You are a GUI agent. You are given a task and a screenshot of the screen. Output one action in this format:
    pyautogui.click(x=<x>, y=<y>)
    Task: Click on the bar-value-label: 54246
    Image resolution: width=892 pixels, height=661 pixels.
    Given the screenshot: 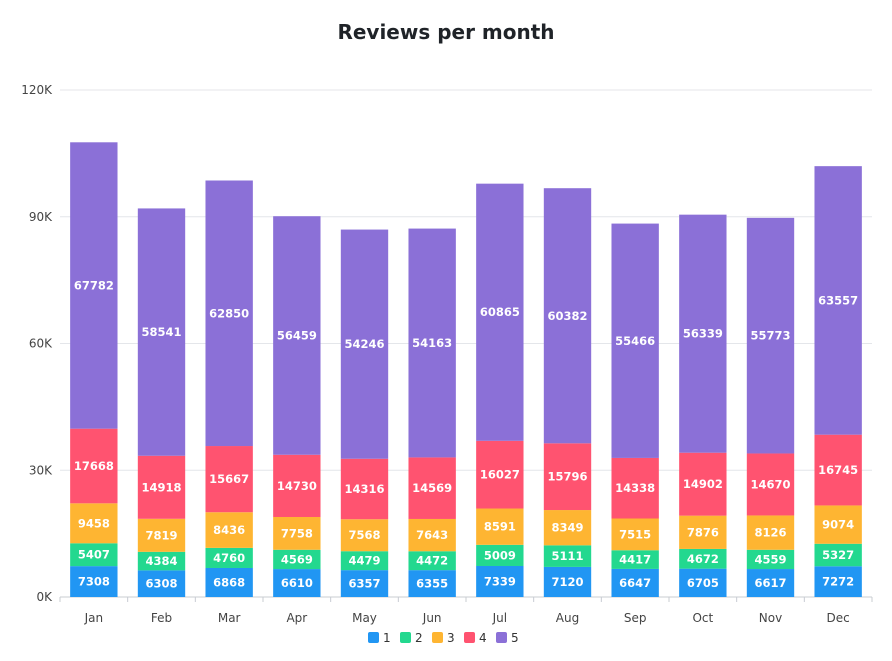 What is the action you would take?
    pyautogui.click(x=364, y=344)
    